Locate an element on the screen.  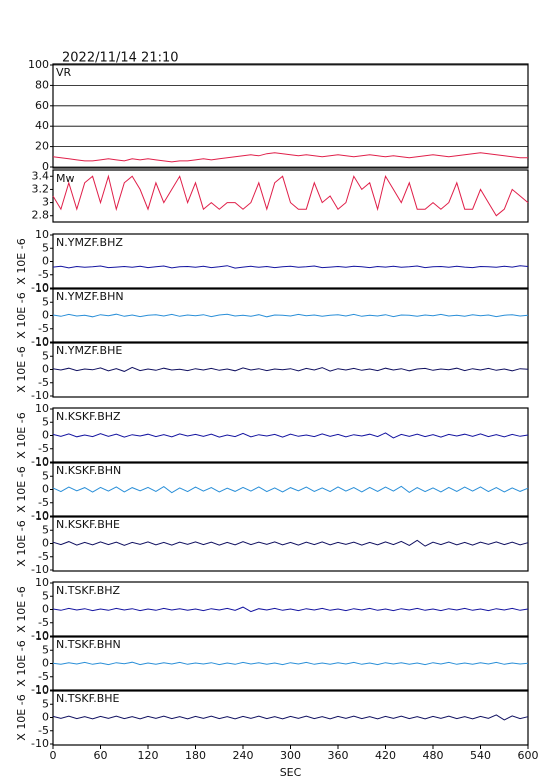
x-tick-label: 240 is located at coordinates (243, 755).